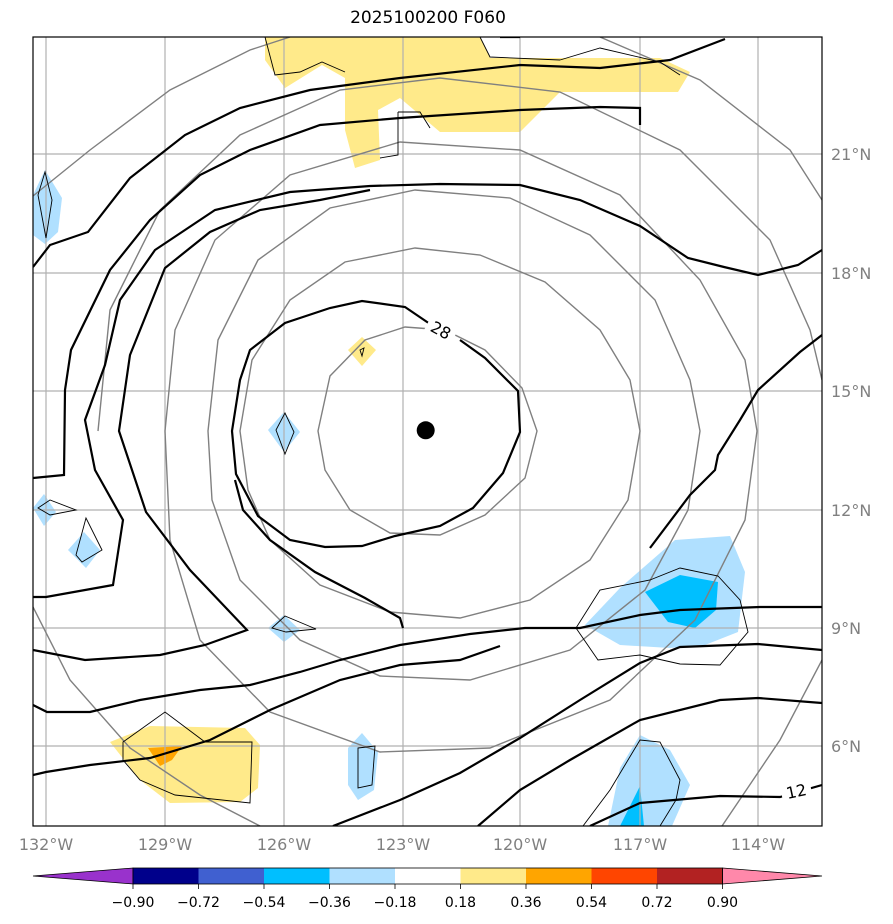  Describe the element at coordinates (649, 780) in the screenshot. I see `blue-patch-far-south` at that location.